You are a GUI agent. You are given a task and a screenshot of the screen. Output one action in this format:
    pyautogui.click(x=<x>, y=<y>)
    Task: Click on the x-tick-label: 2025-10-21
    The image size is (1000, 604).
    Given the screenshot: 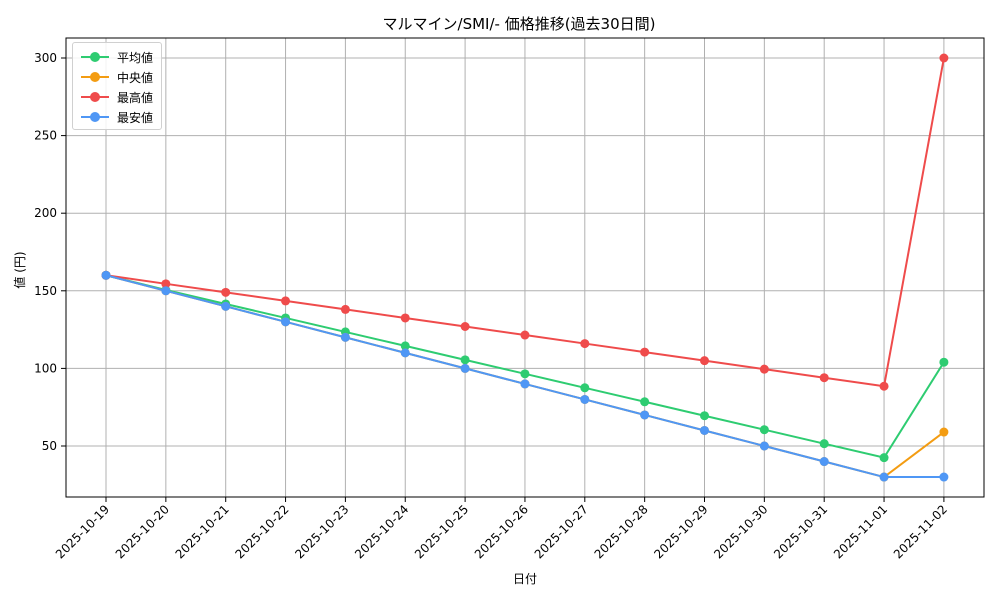 What is the action you would take?
    pyautogui.click(x=202, y=531)
    